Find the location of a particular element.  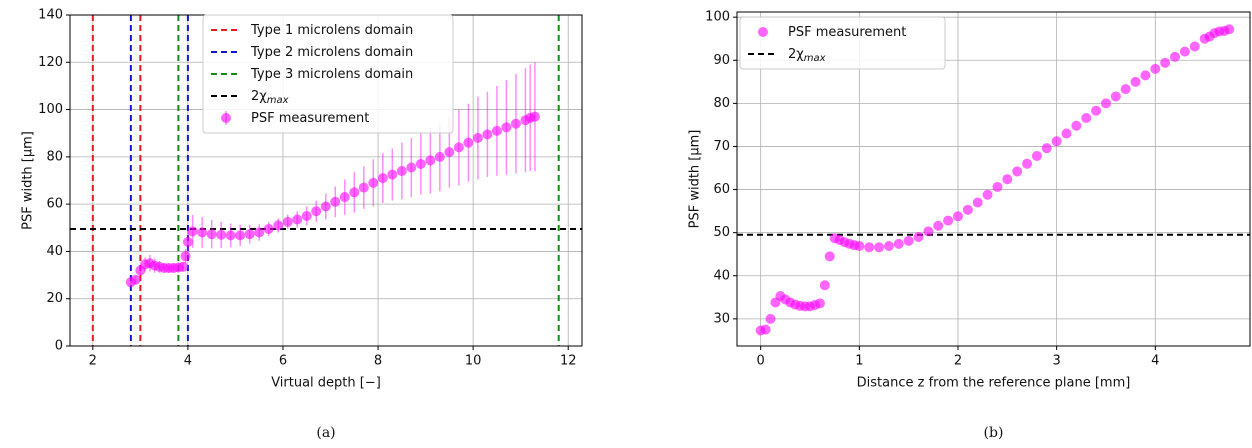

y-tick-label: 140 is located at coordinates (50, 15).